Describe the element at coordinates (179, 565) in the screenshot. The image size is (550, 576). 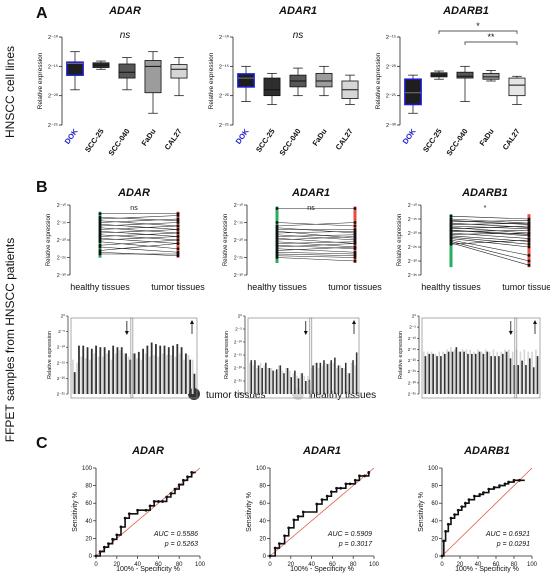
I see `x-tick-label: 80` at that location.